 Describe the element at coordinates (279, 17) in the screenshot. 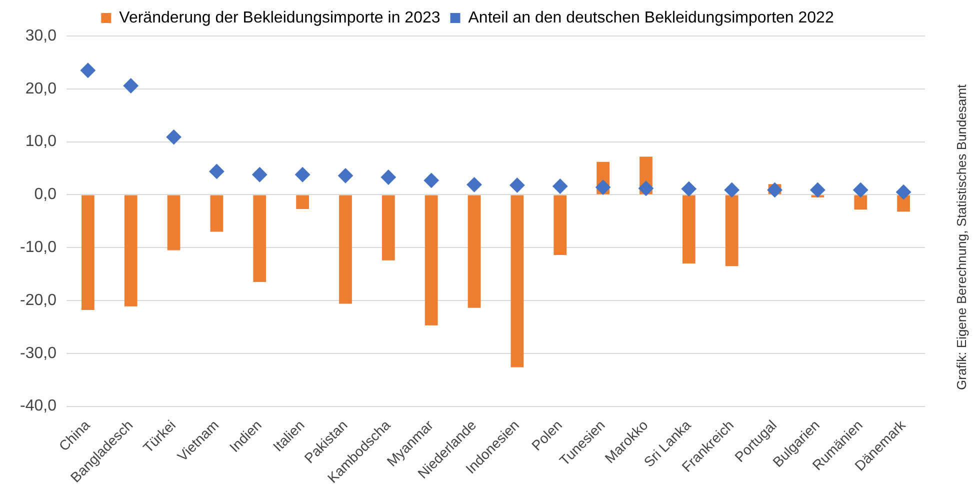

I see `legend-label: Veränderung der Bekleidungsimporte in 2023` at that location.